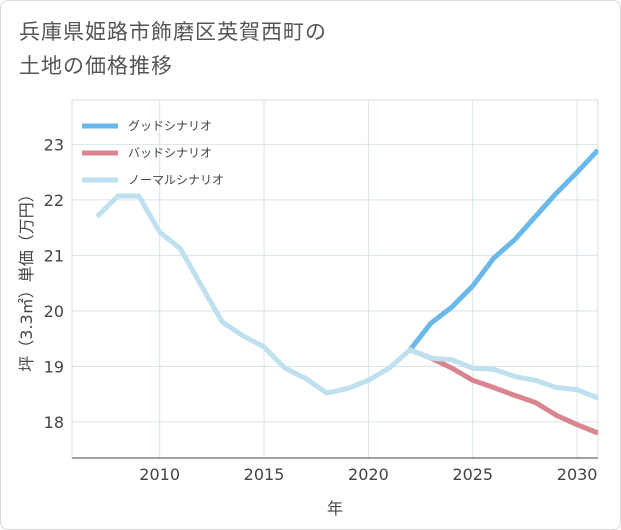 The width and height of the screenshot is (621, 530). What do you see at coordinates (54, 200) in the screenshot?
I see `y-tick-label: 22` at bounding box center [54, 200].